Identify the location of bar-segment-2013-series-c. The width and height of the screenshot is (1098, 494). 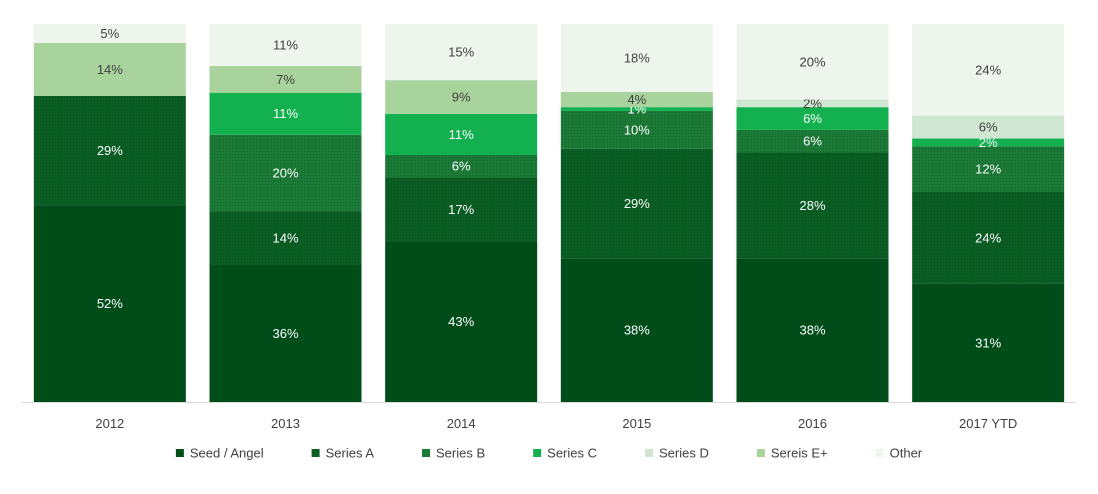
(285, 113).